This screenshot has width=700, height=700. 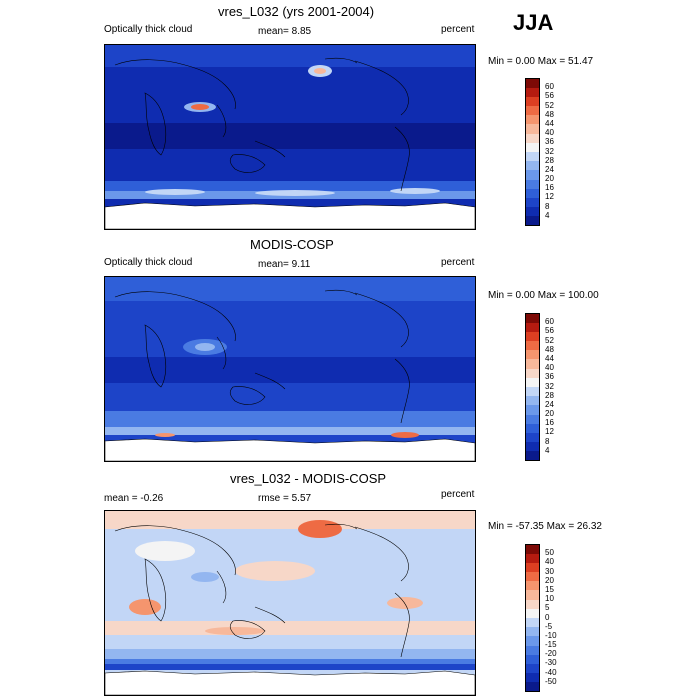 I want to click on colorbar-tick-label: 60, so click(x=549, y=322).